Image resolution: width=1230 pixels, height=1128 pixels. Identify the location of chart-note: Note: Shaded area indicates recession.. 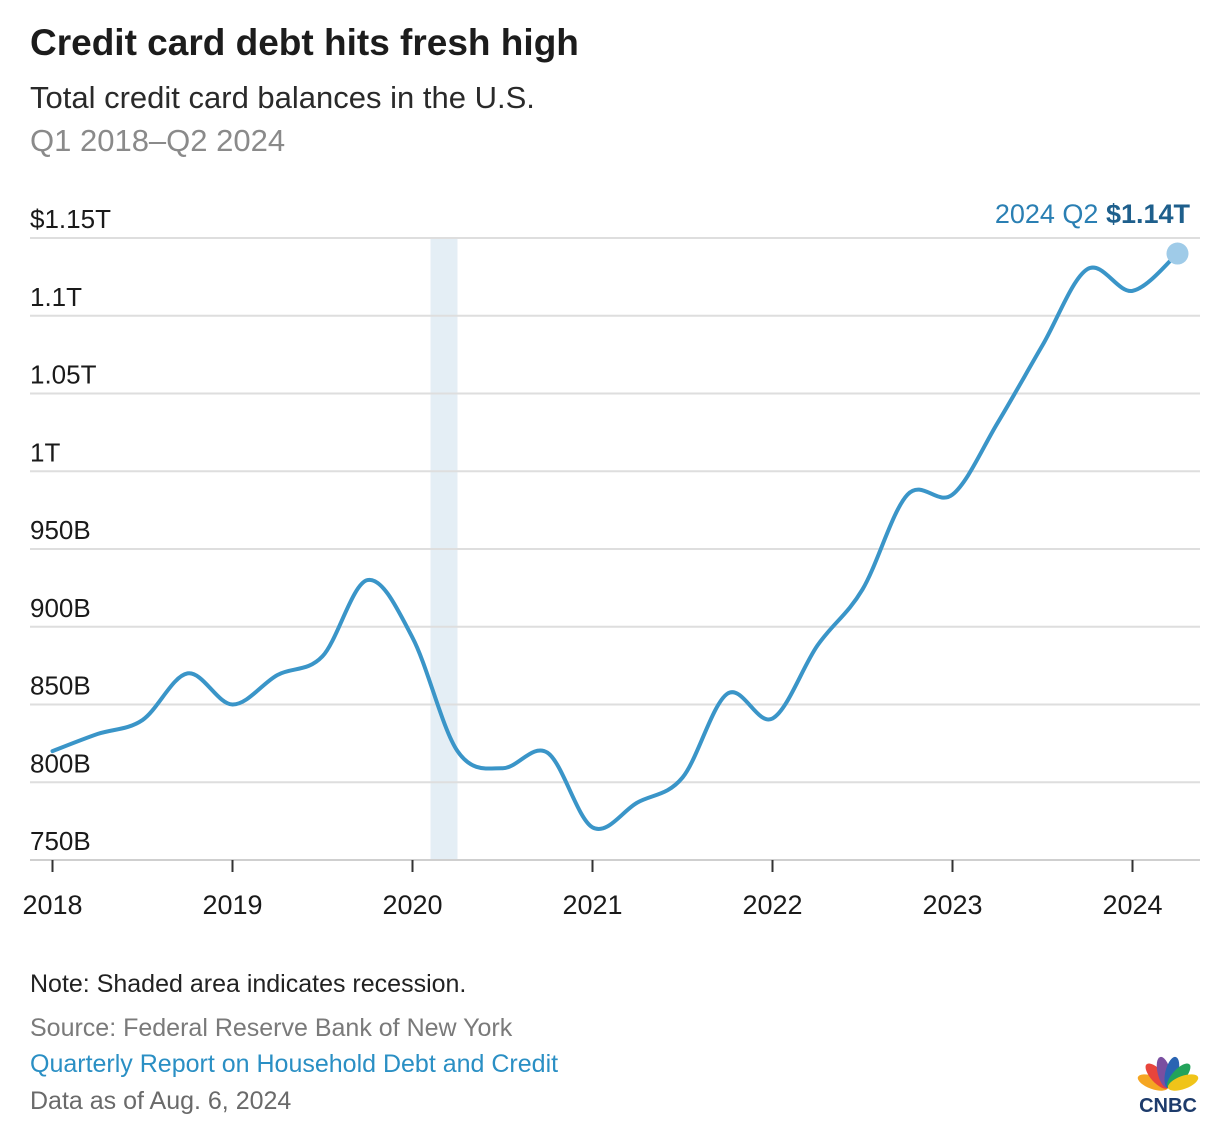
(248, 984).